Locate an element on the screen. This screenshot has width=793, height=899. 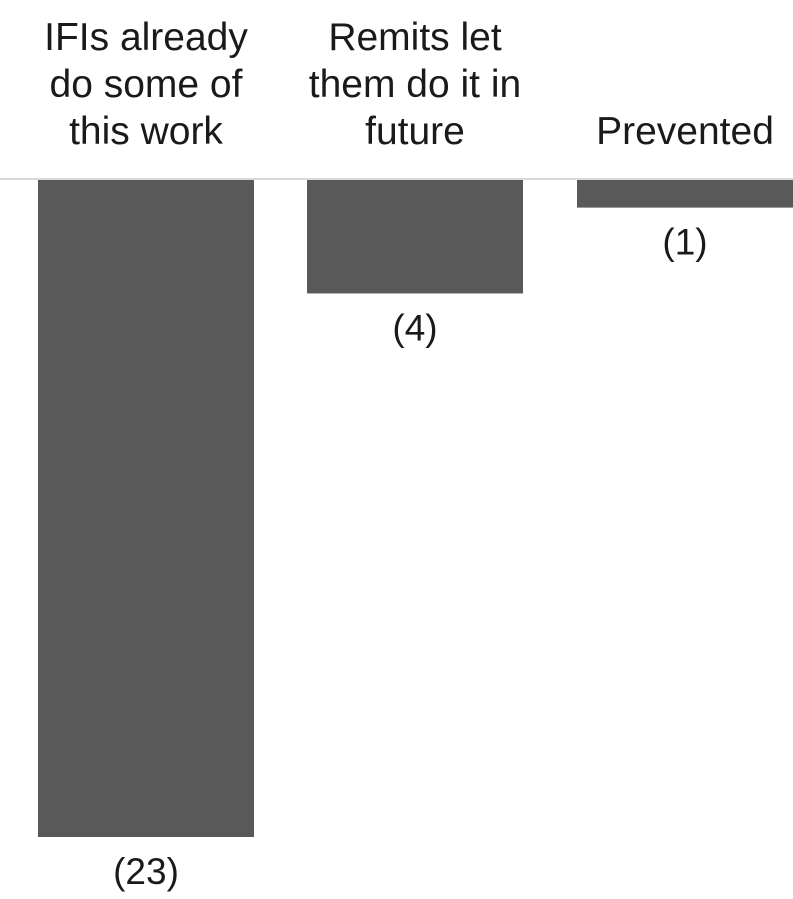
category-label-2-line-0: Prevented is located at coordinates (685, 131).